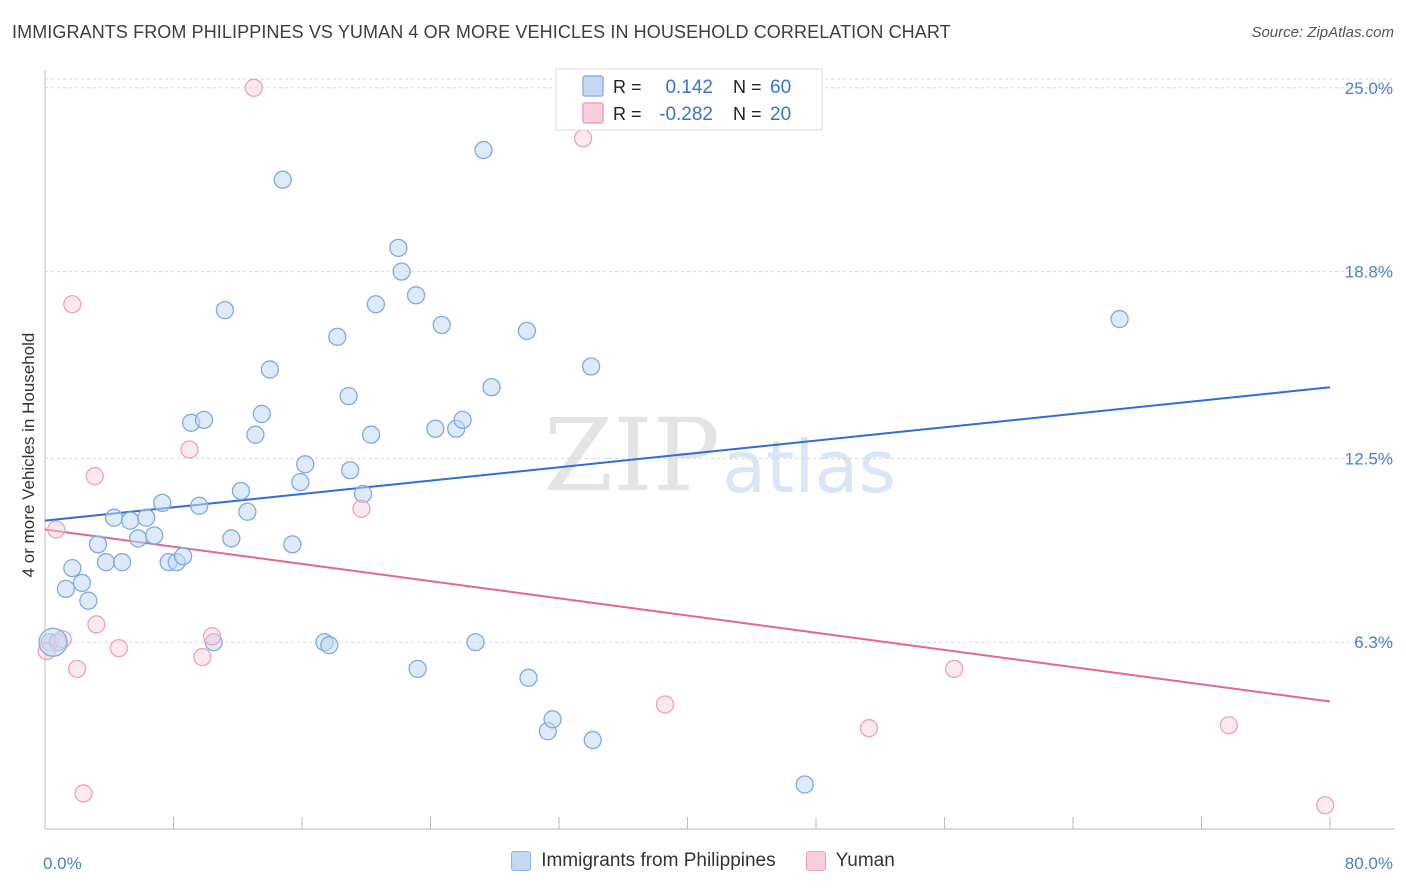 The height and width of the screenshot is (892, 1406). Describe the element at coordinates (780, 114) in the screenshot. I see `legend-n-value: 20` at that location.